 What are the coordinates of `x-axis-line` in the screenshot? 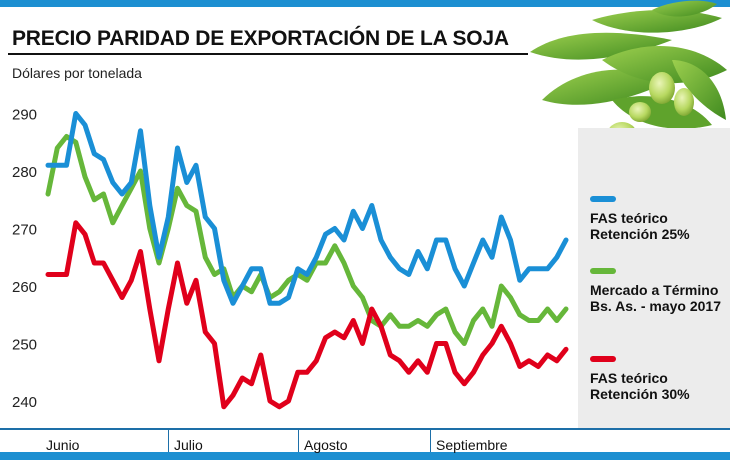 It's located at (365, 429).